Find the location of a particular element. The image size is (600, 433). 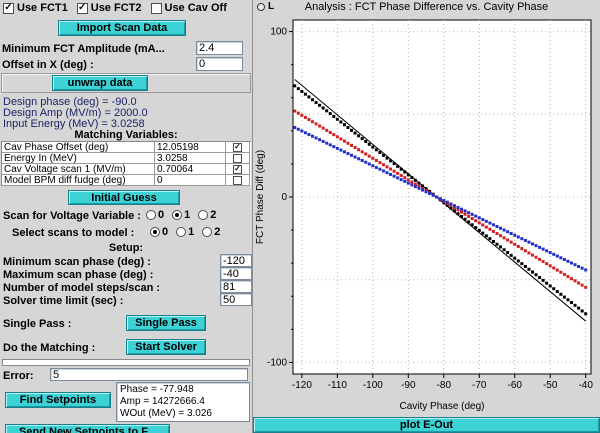

svg-text: -70 is located at coordinates (479, 385).